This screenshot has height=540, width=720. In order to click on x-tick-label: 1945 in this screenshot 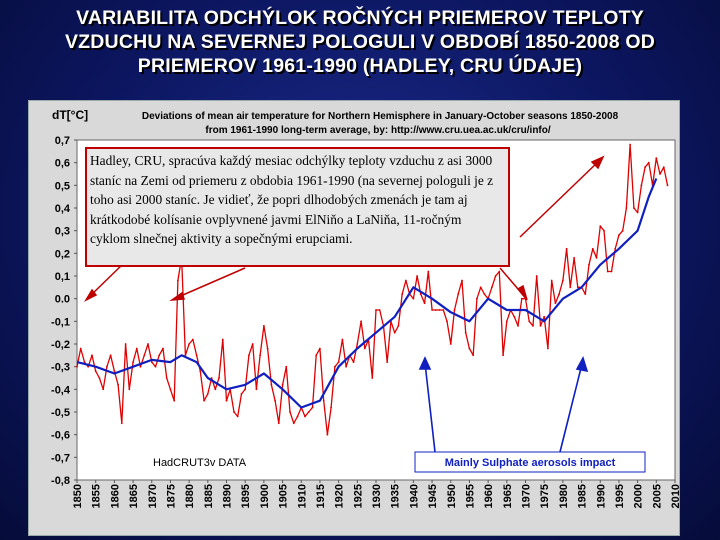, I will do `click(433, 496)`.